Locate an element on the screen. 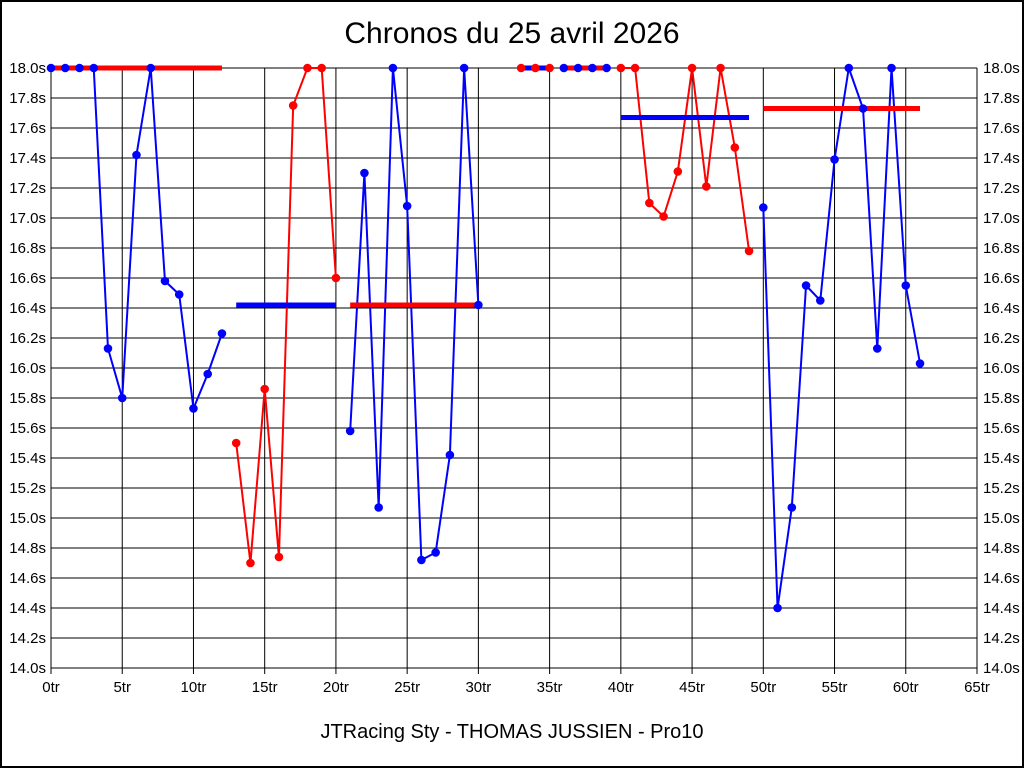  y-tick-label-right: 17.0s is located at coordinates (1001, 218).